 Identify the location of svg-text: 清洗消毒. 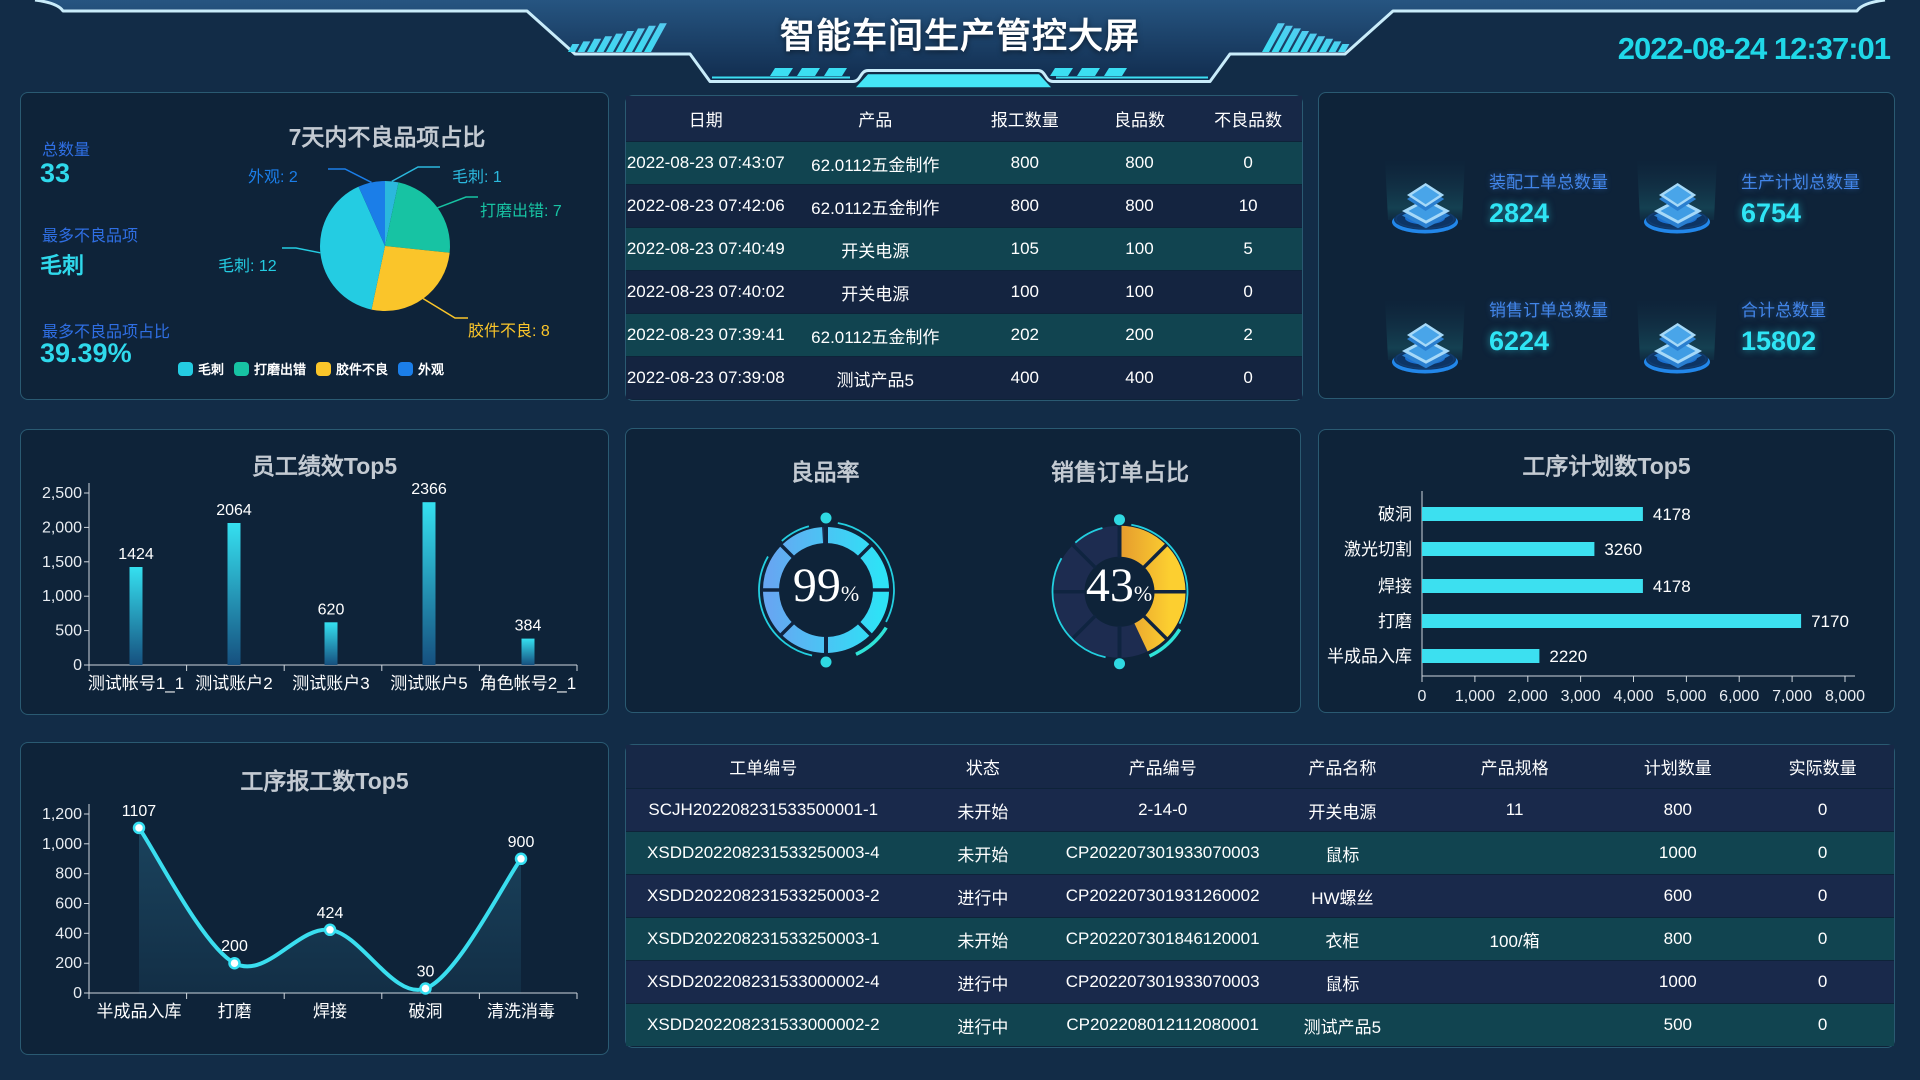
(521, 1011).